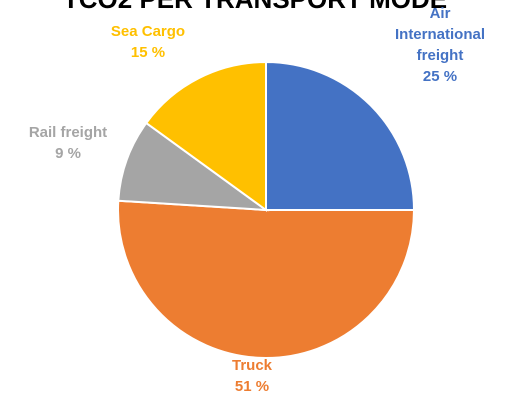 The image size is (510, 404). I want to click on slice-value-label: 25 %, so click(440, 76).